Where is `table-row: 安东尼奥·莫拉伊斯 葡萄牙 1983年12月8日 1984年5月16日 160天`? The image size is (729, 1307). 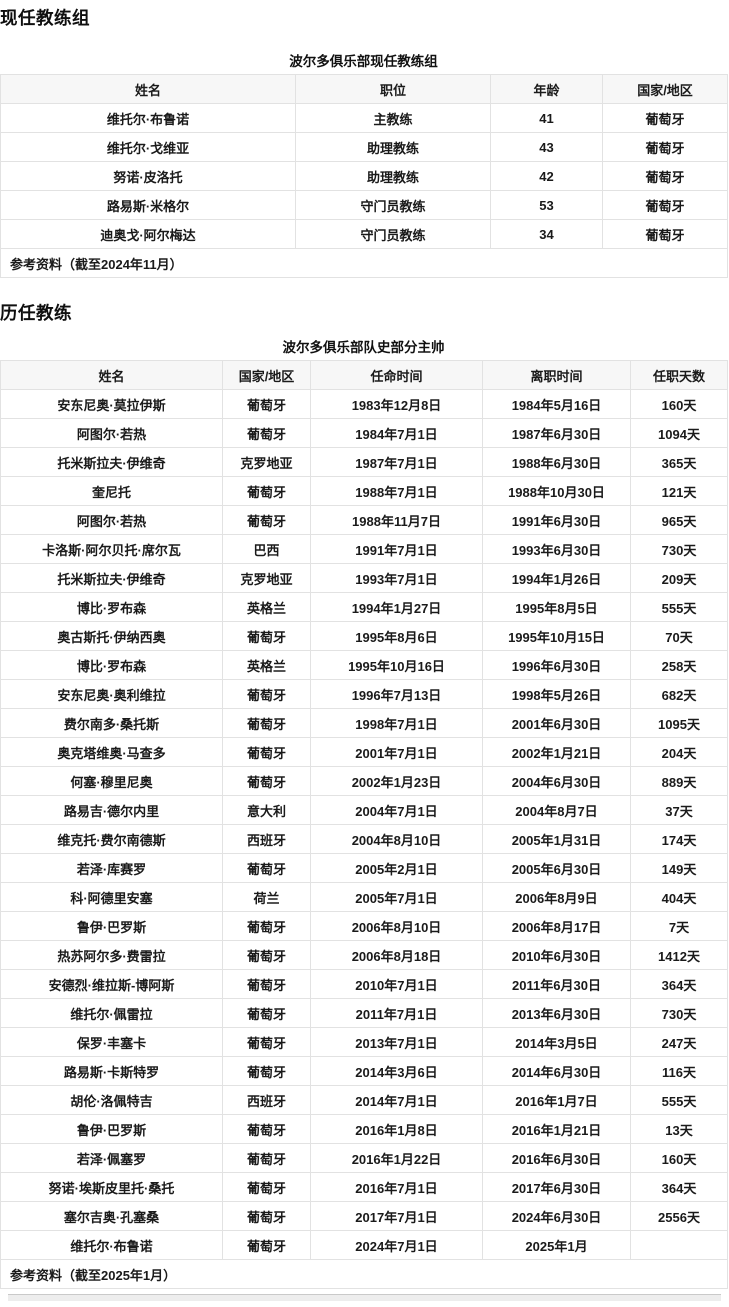
table-row: 安东尼奥·莫拉伊斯 葡萄牙 1983年12月8日 1984年5月16日 160天 is located at coordinates (364, 404).